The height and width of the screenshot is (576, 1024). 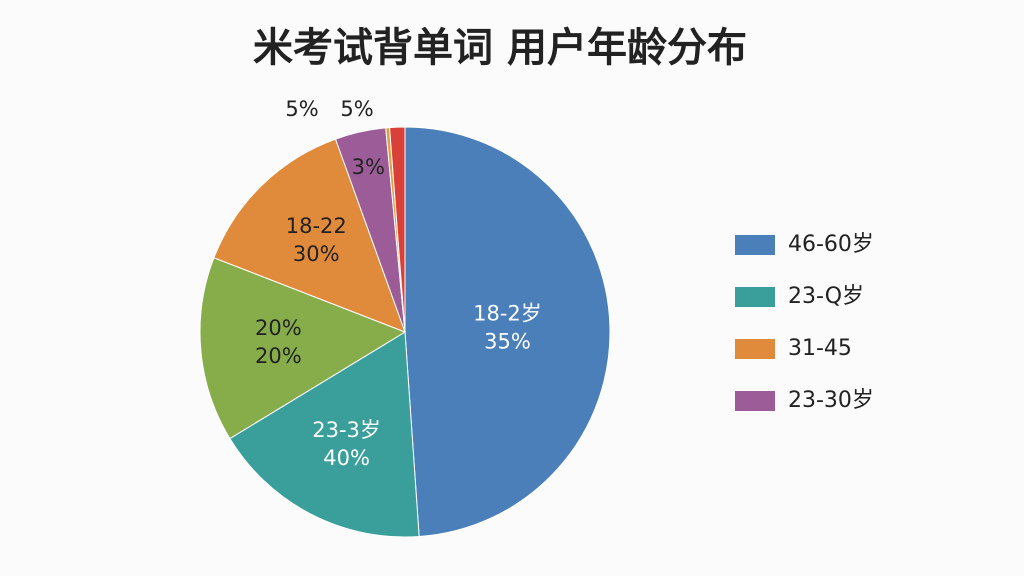 What do you see at coordinates (831, 244) in the screenshot?
I see `legend-label: 46-60岁` at bounding box center [831, 244].